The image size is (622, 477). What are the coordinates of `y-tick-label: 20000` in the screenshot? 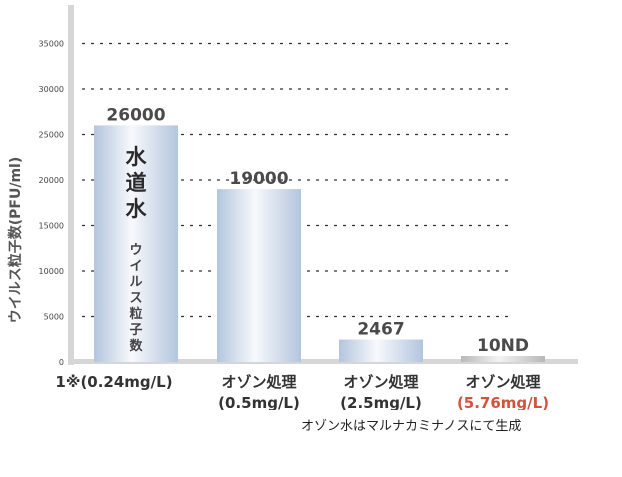 It's located at (51, 180).